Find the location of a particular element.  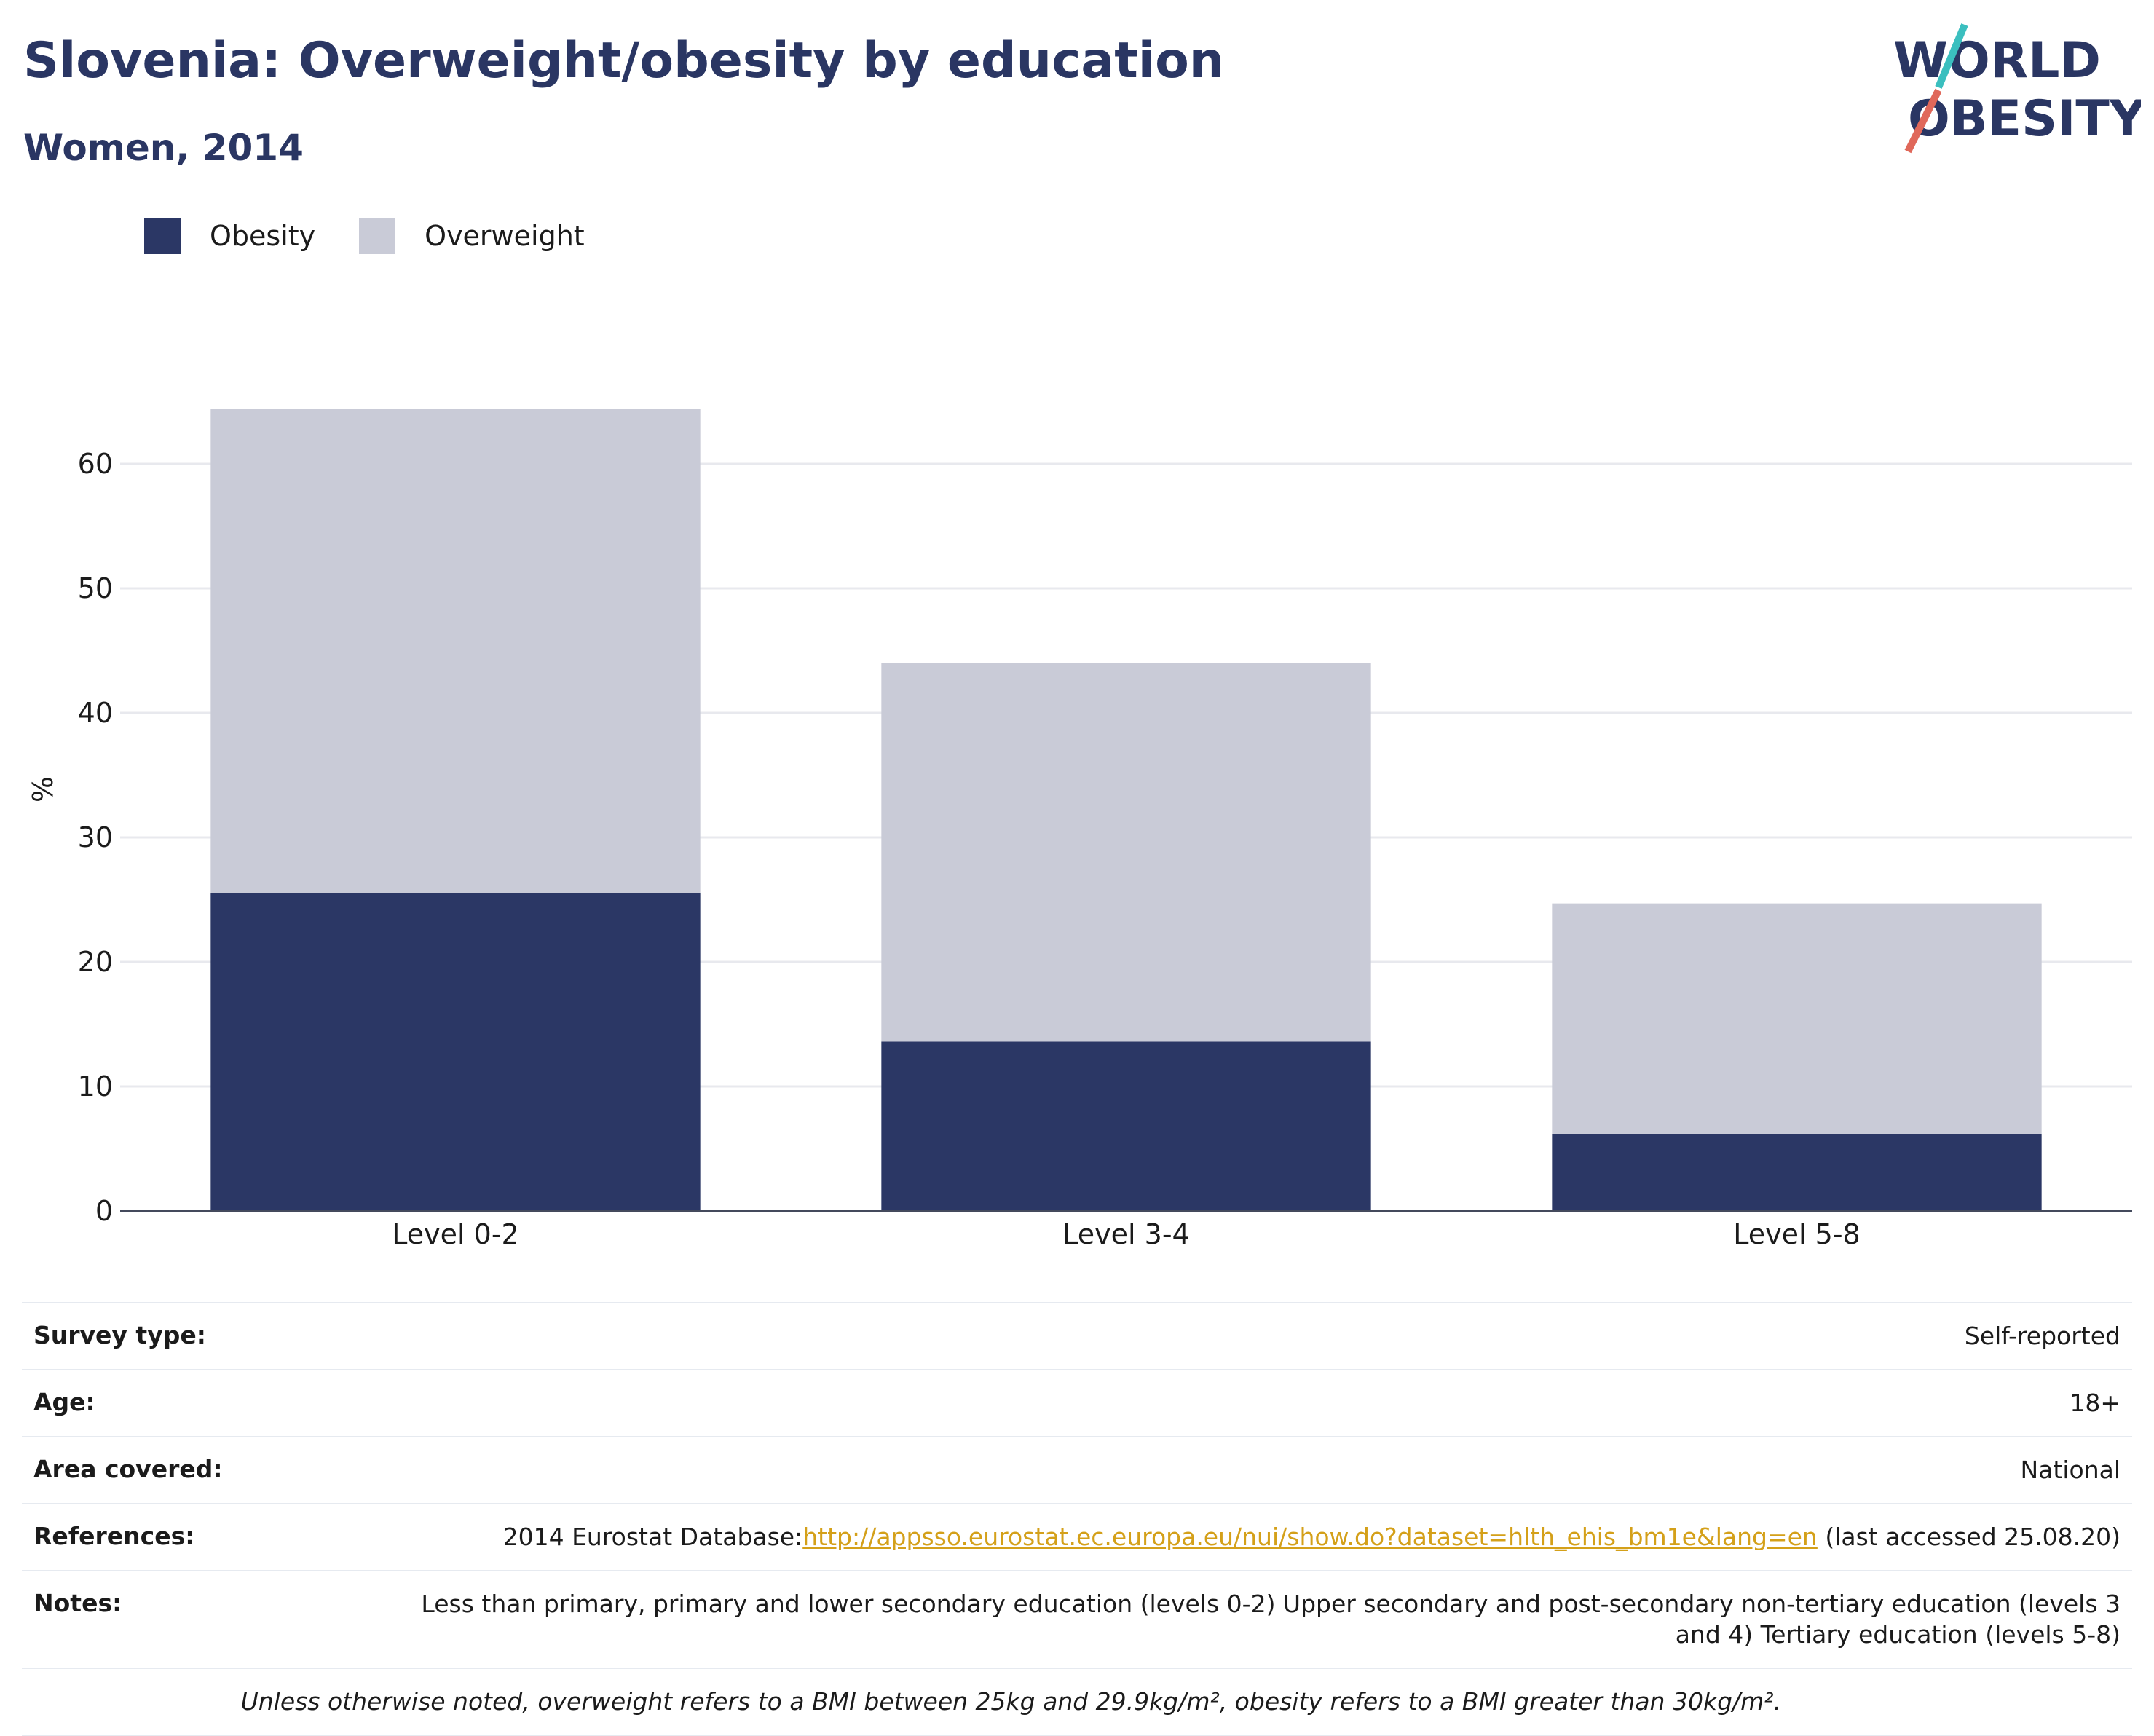

legend-label-overweight: Overweight is located at coordinates (505, 236).